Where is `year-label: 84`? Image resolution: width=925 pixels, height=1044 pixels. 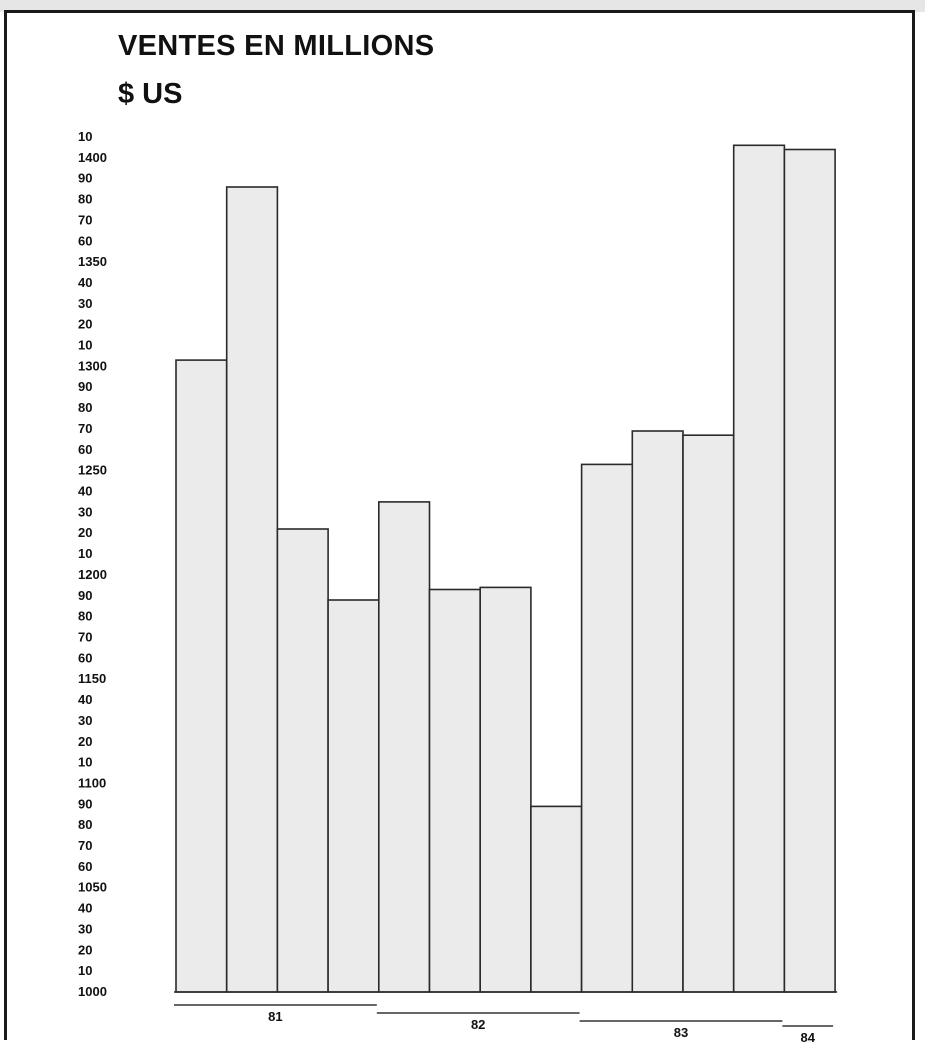 year-label: 84 is located at coordinates (808, 1037).